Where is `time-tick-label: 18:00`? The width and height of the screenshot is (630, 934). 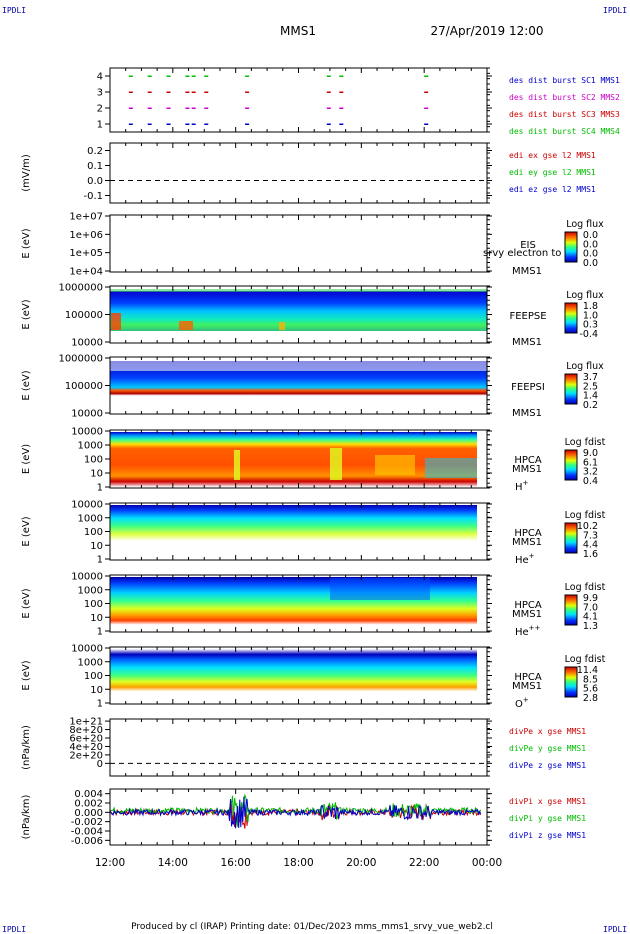
time-tick-label: 18:00 is located at coordinates (298, 863).